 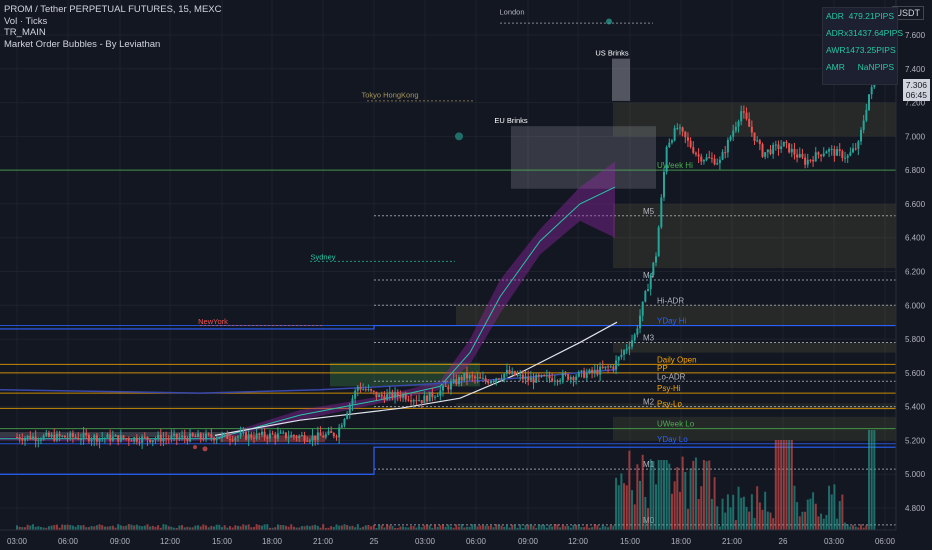 What do you see at coordinates (82, 44) in the screenshot?
I see `indicator-order-bubbles: Market Order Bubbles - By Leviathan` at bounding box center [82, 44].